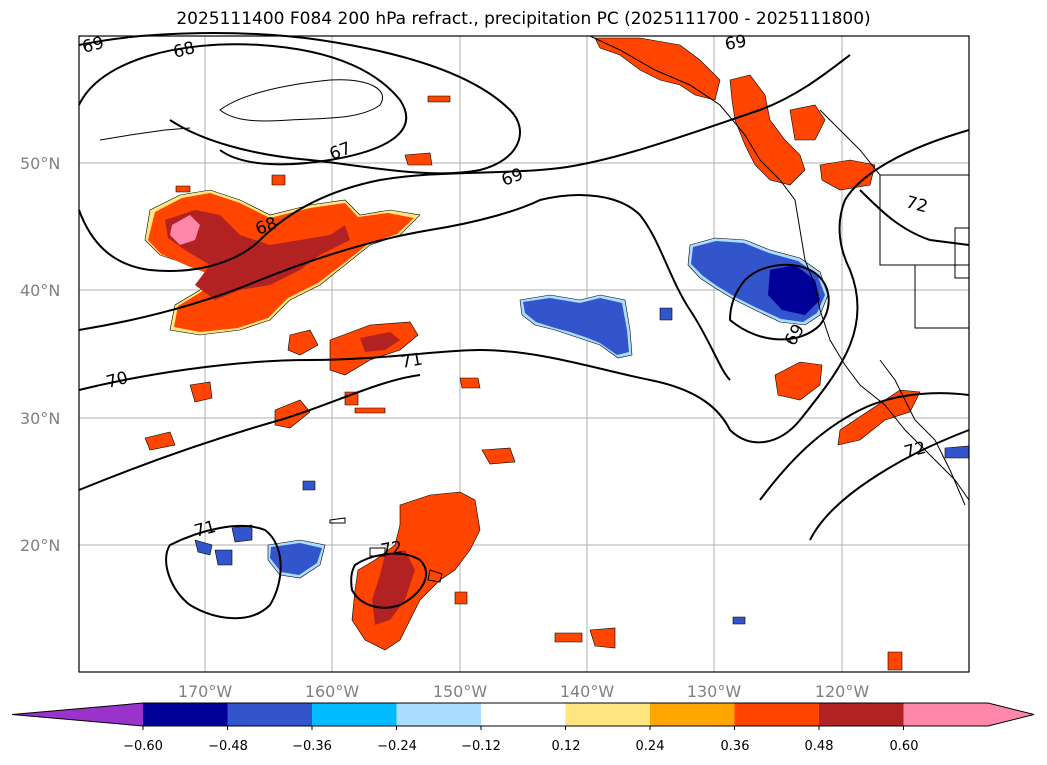 The width and height of the screenshot is (1047, 765). Describe the element at coordinates (40, 163) in the screenshot. I see `lat-label-50n: 50°N` at that location.